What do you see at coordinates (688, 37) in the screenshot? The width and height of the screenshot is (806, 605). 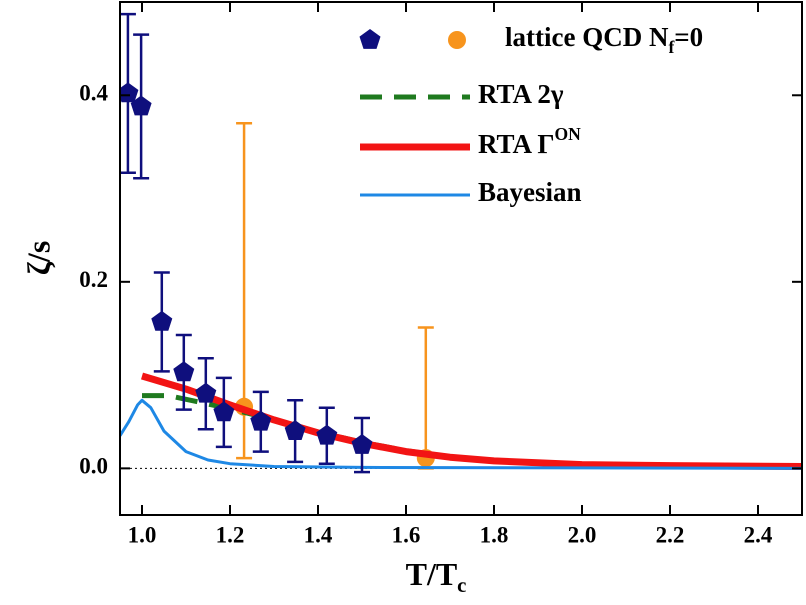 I see `legend-label-part: =0` at bounding box center [688, 37].